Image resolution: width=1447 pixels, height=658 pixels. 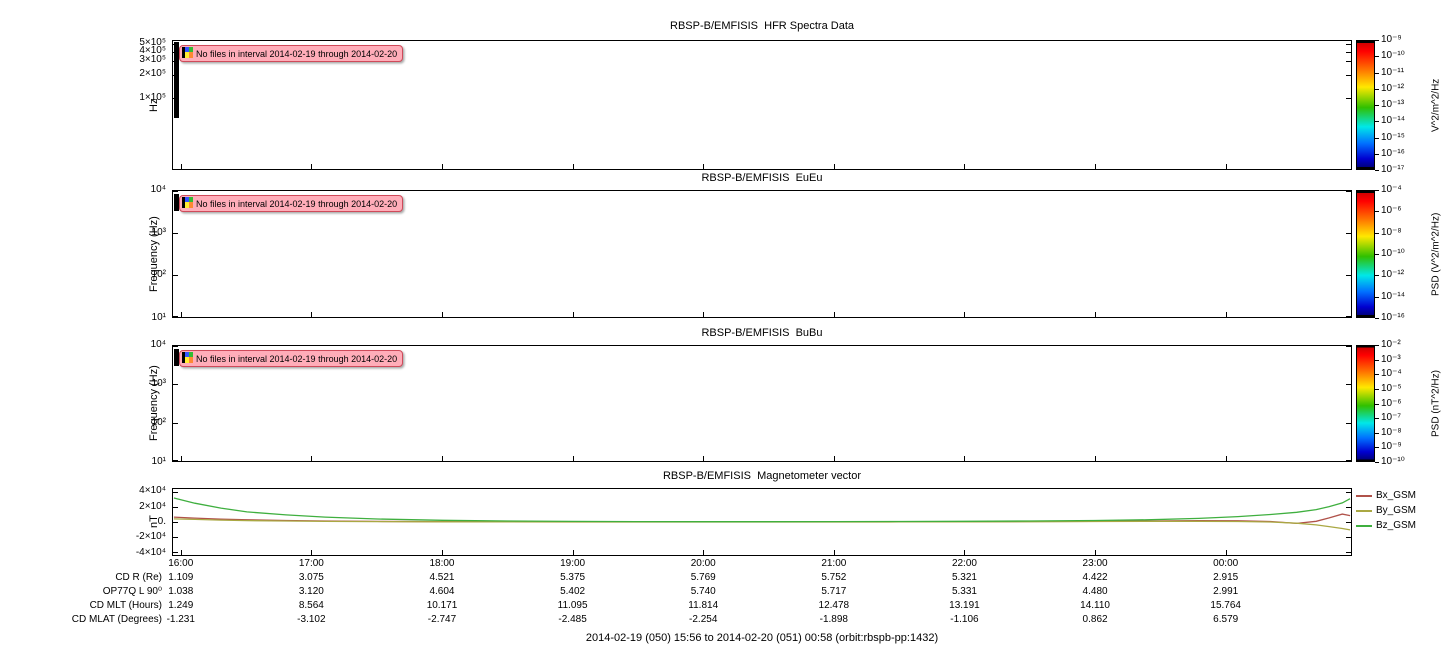 What do you see at coordinates (1226, 591) in the screenshot?
I see `table-cell: 2.991` at bounding box center [1226, 591].